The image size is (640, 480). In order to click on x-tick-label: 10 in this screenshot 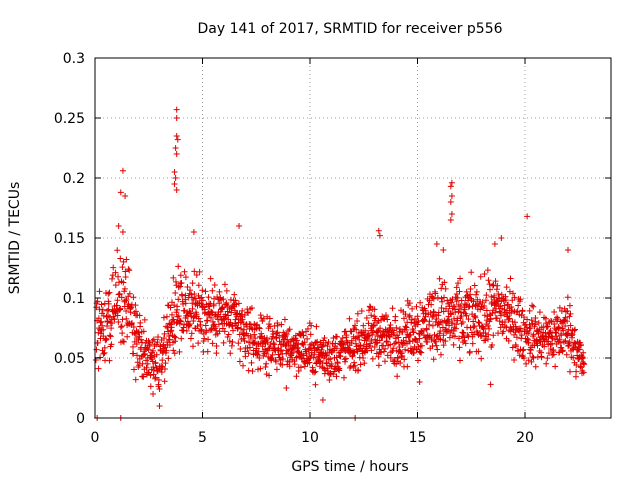, I will do `click(310, 438)`.